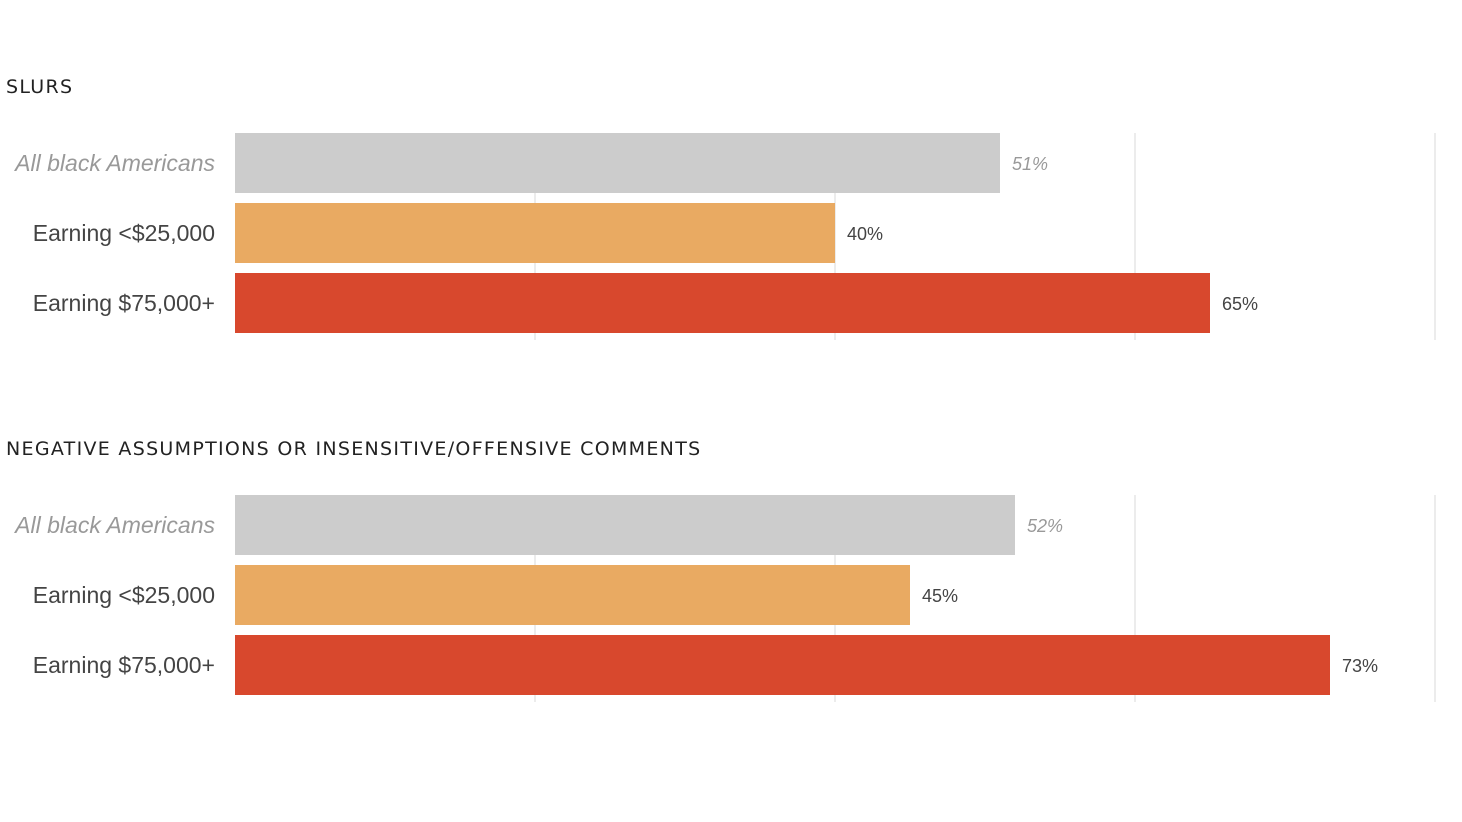 The width and height of the screenshot is (1462, 822). I want to click on value-label-earning-under-25000: 40%, so click(865, 234).